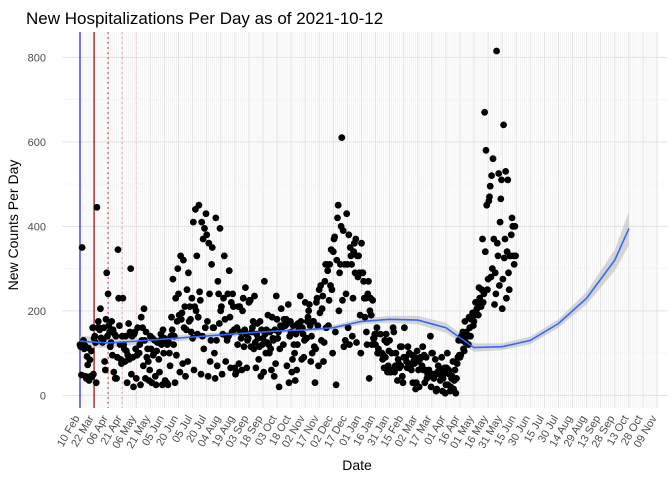  What do you see at coordinates (37, 312) in the screenshot?
I see `y-tick-label: 200` at bounding box center [37, 312].